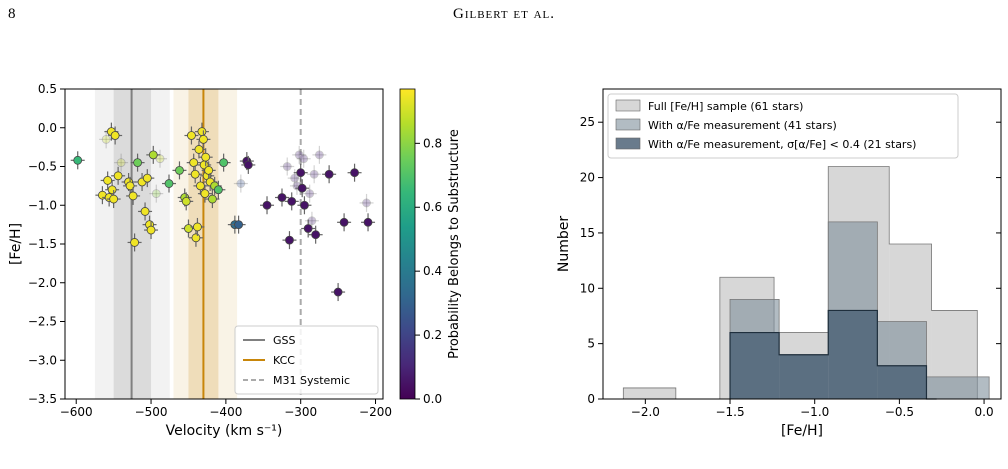 The image size is (1008, 469). Describe the element at coordinates (591, 399) in the screenshot. I see `y-tick-label: 0` at that location.